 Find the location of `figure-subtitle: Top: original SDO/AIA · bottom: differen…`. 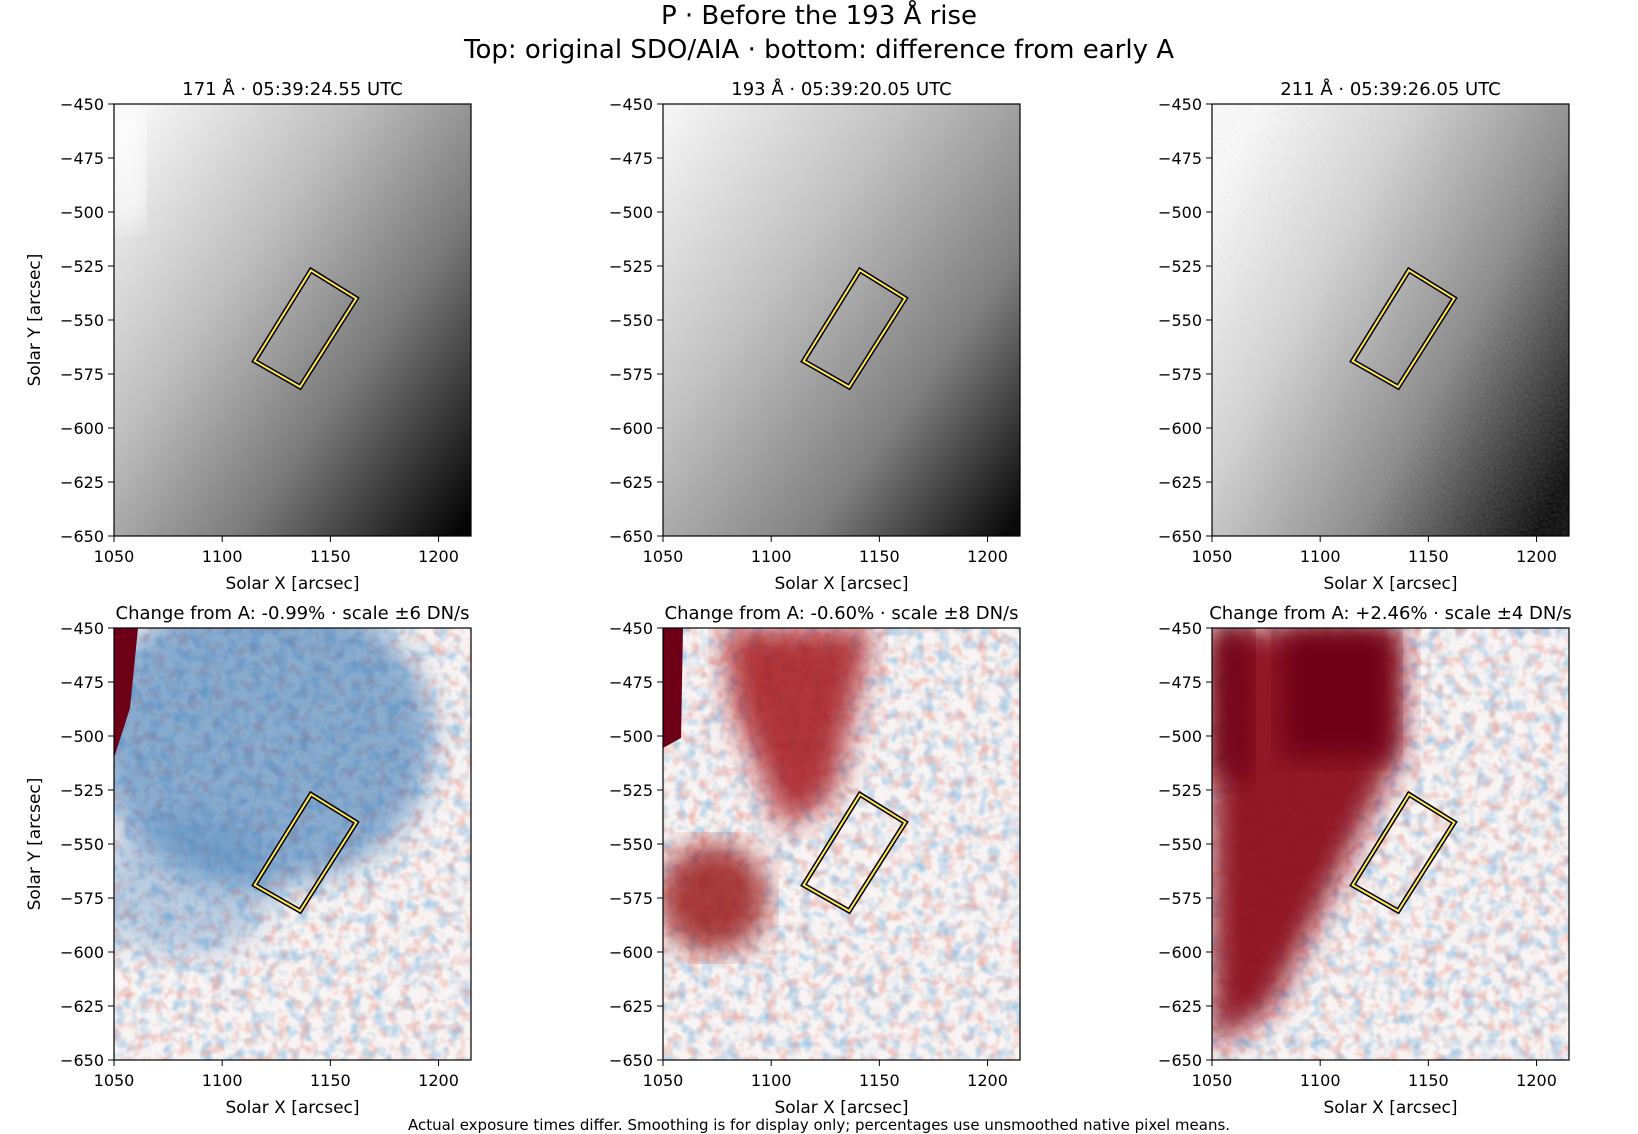

figure-subtitle: Top: original SDO/AIA · bottom: differen… is located at coordinates (819, 50).